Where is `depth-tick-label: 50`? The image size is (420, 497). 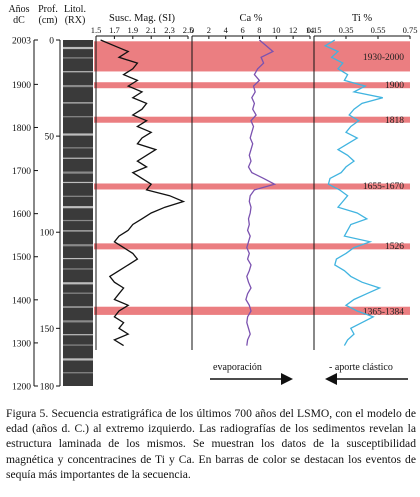
depth-tick-label: 50 is located at coordinates (50, 138).